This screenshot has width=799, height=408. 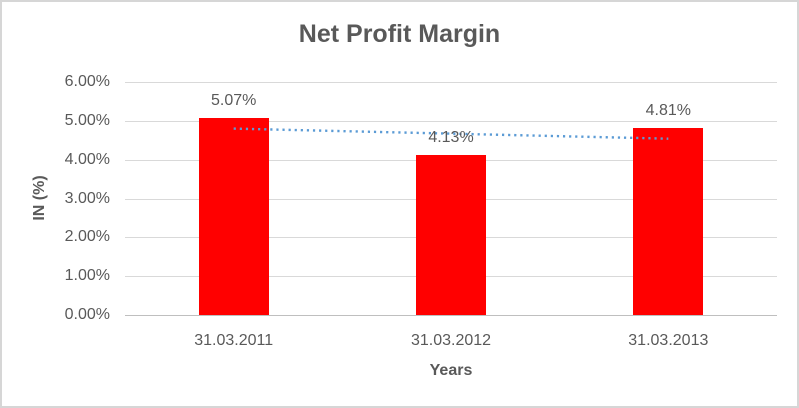 What do you see at coordinates (87, 314) in the screenshot?
I see `y-tick-label: 0.00%` at bounding box center [87, 314].